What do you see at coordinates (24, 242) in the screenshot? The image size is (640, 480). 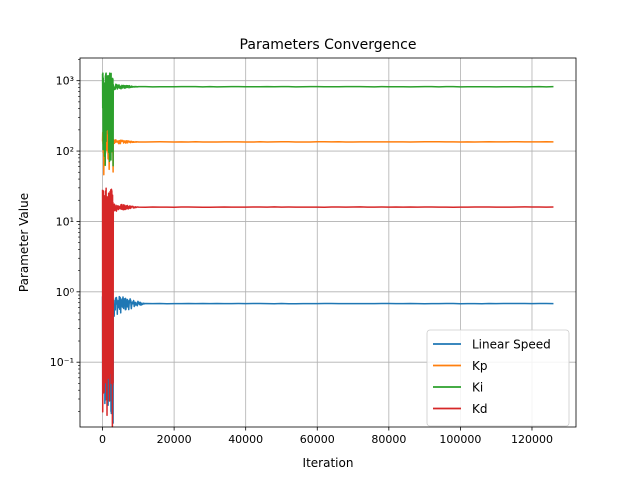 I see `y-axis-label: Parameter Value` at bounding box center [24, 242].